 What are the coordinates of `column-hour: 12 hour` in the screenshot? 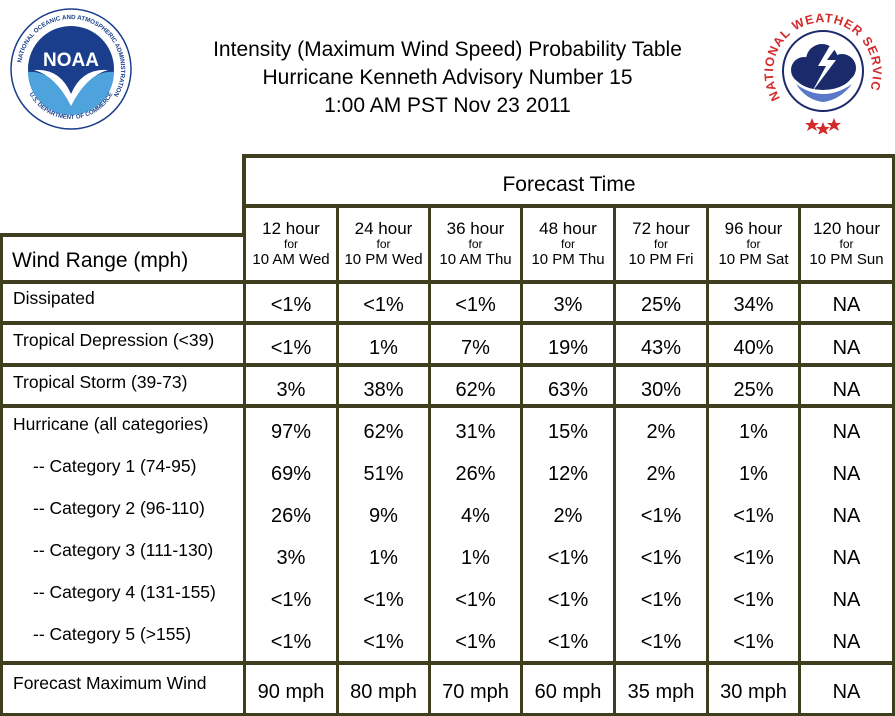 It's located at (291, 228).